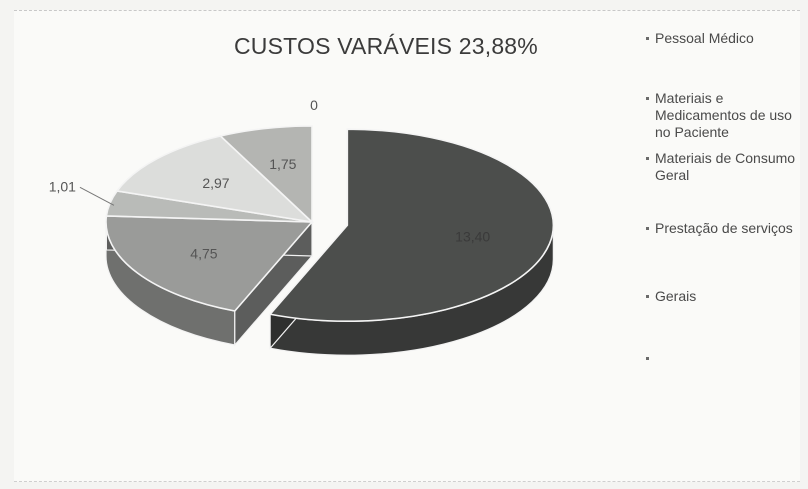 This screenshot has height=489, width=808. I want to click on legend-label: Prestação de serviços, so click(724, 228).